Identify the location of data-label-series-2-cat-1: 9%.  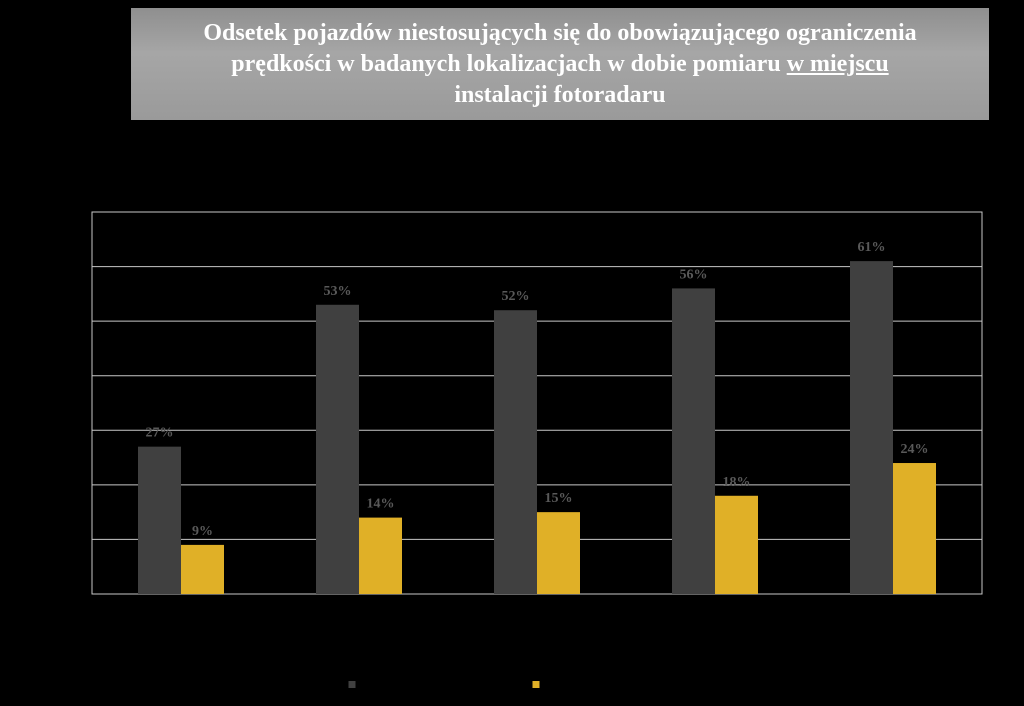
(202, 531).